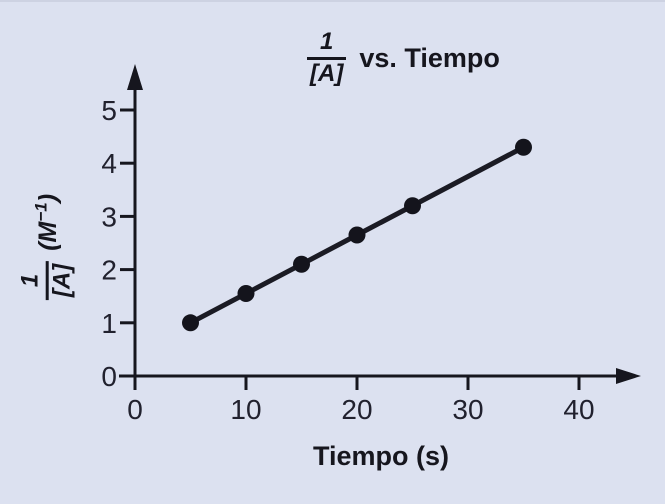 The height and width of the screenshot is (504, 665). Describe the element at coordinates (109, 163) in the screenshot. I see `y-tick-label: 4` at that location.